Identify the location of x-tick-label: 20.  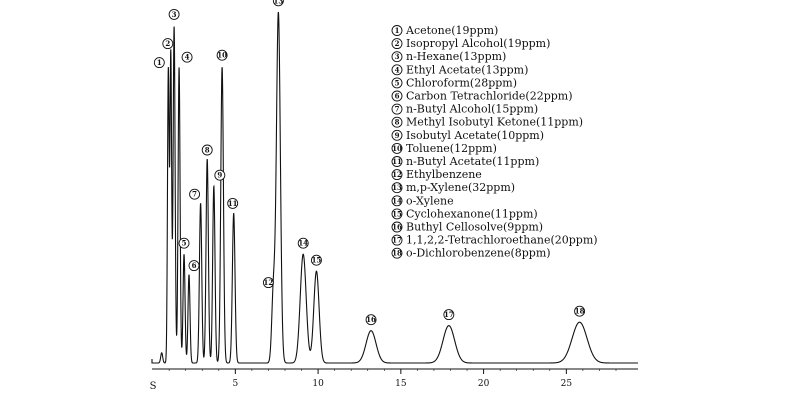
(484, 384).